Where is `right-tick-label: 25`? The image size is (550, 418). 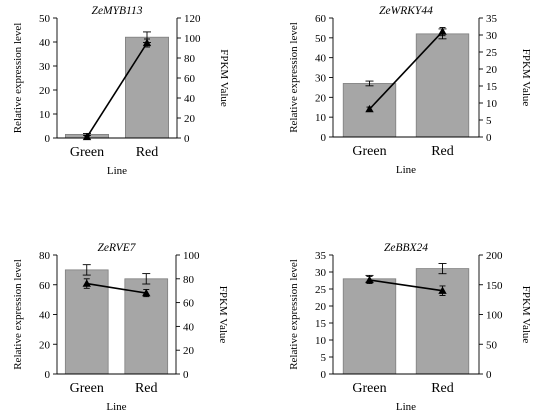 right-tick-label: 25 is located at coordinates (492, 53).